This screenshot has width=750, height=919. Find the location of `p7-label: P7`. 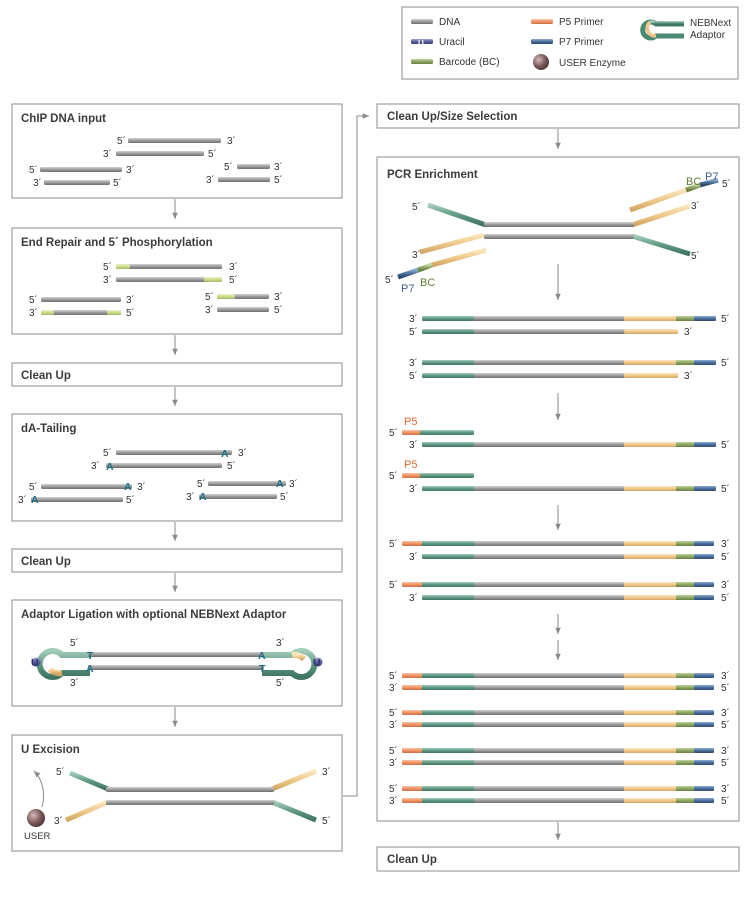

p7-label: P7 is located at coordinates (407, 289).